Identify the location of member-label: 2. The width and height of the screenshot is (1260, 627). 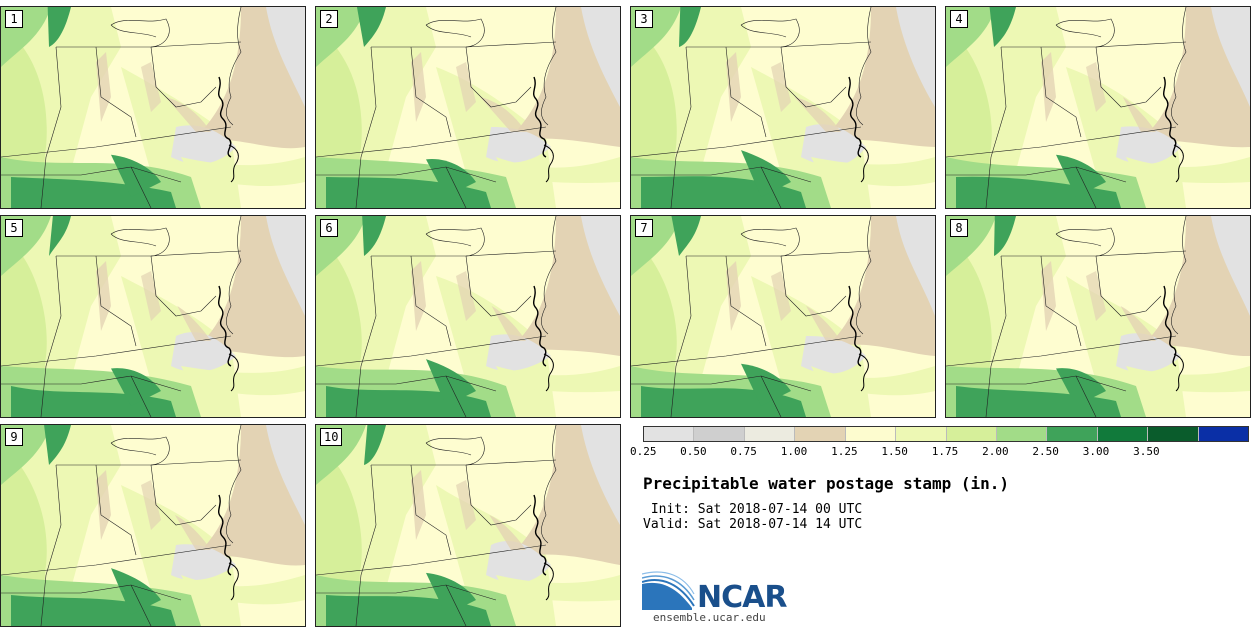
(329, 19).